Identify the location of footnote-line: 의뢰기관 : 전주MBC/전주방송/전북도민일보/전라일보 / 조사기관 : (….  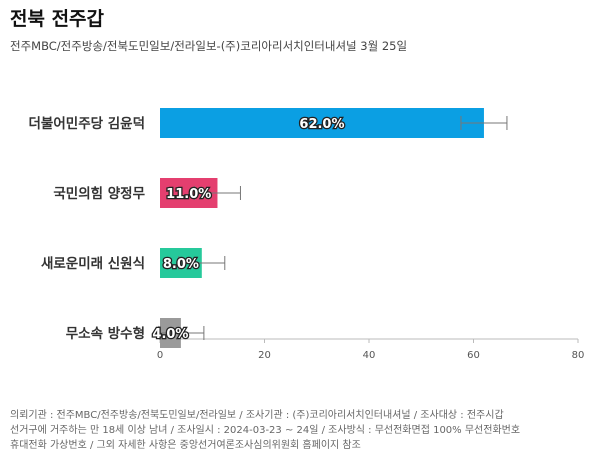
(257, 415).